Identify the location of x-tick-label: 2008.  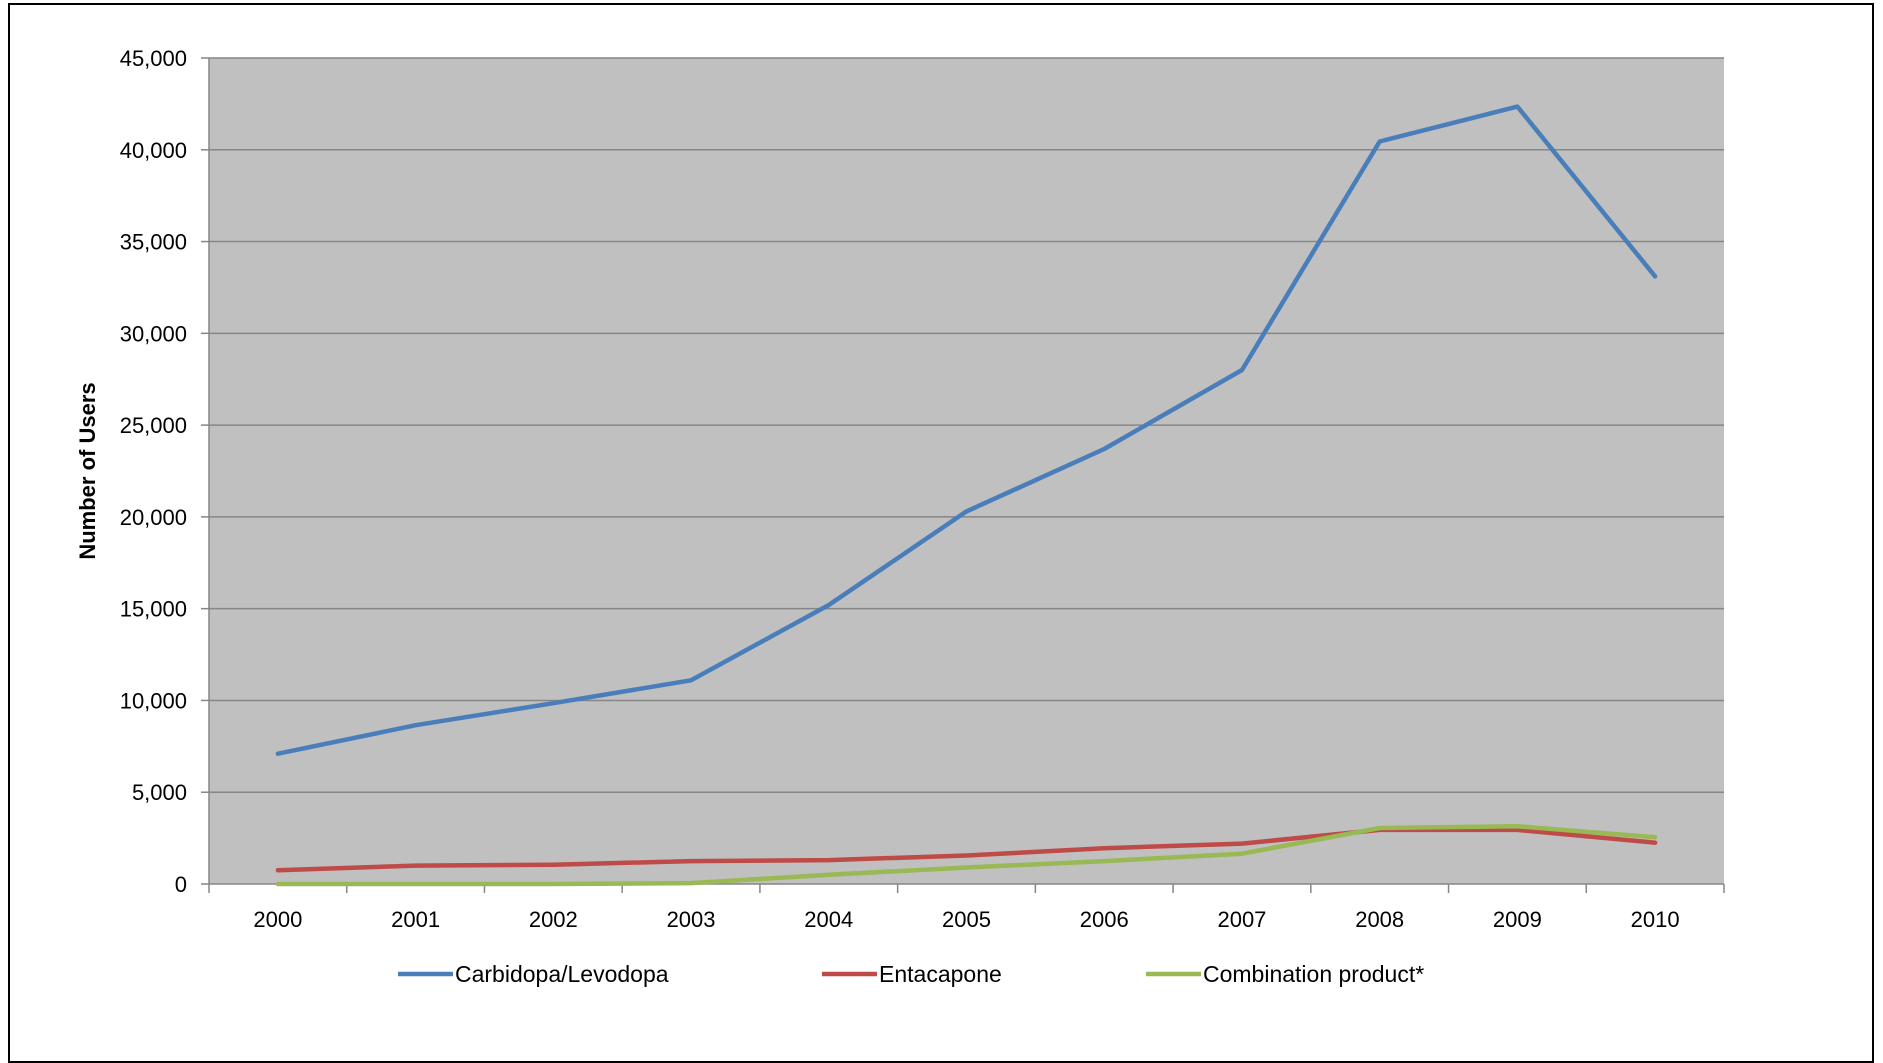
(1379, 919).